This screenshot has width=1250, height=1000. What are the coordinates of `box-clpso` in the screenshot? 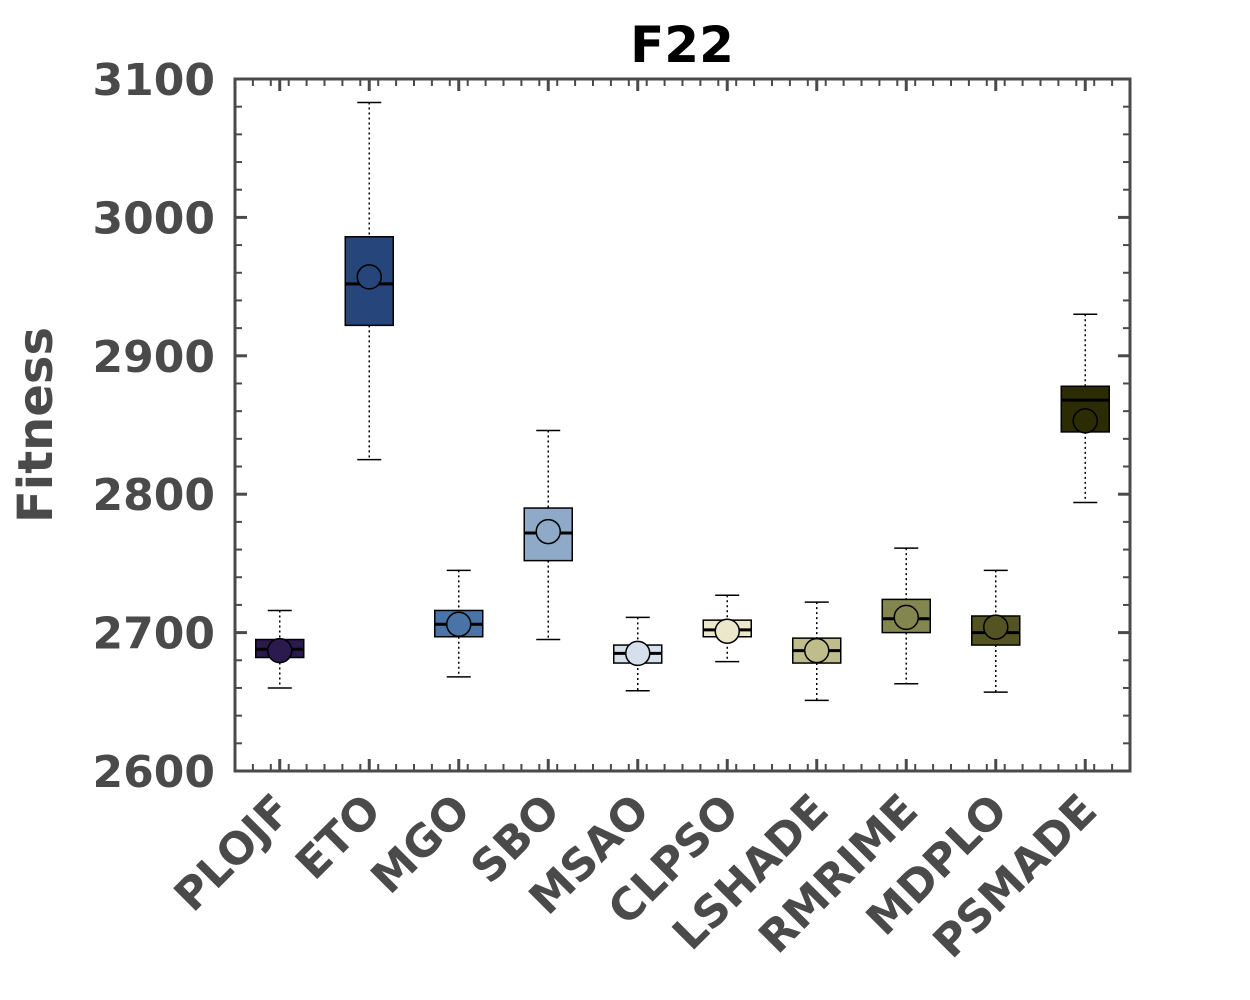 It's located at (727, 628).